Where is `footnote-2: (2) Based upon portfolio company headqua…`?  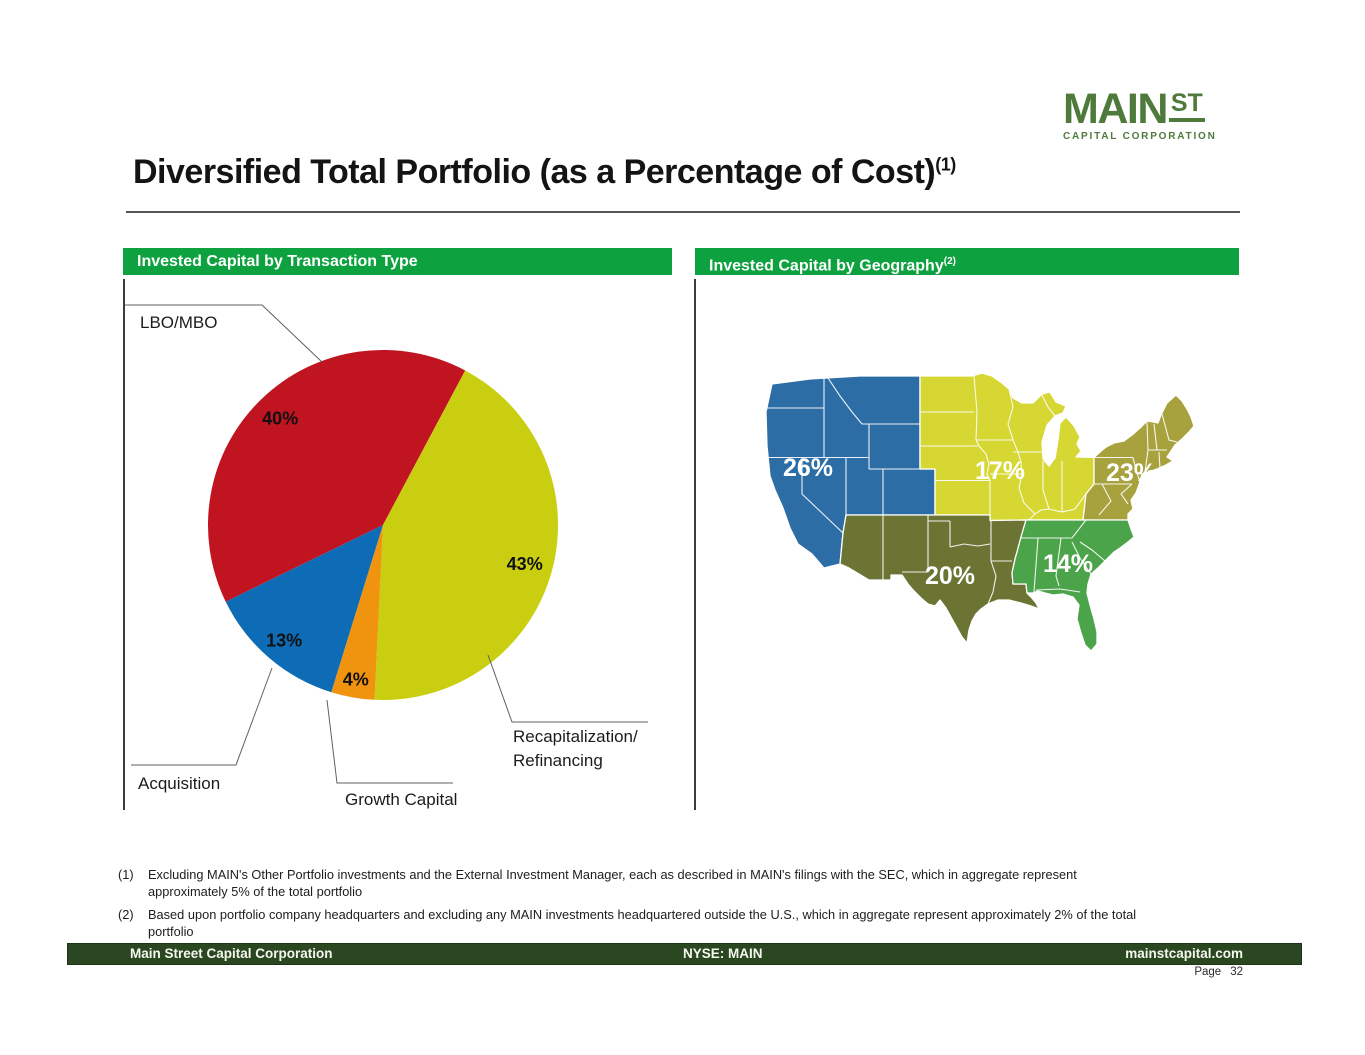 footnote-2: (2) Based upon portfolio company headqua… is located at coordinates (673, 923).